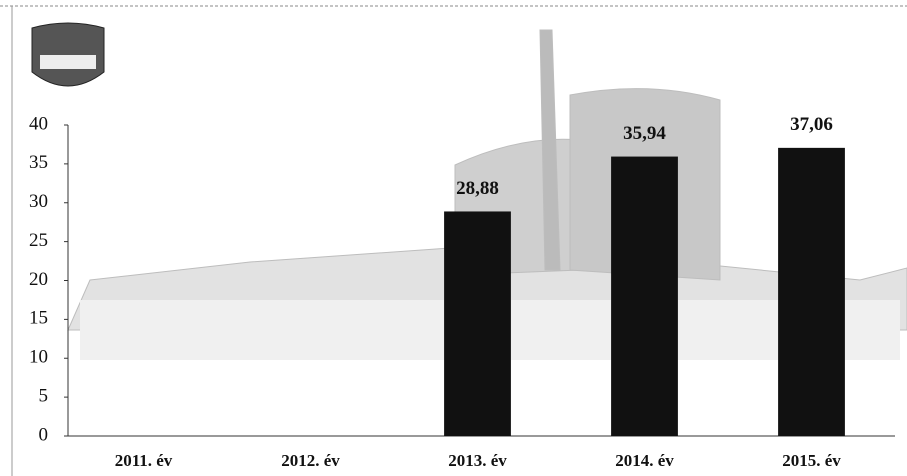 The image size is (907, 476). What do you see at coordinates (38, 279) in the screenshot?
I see `y-tick-label: 20` at bounding box center [38, 279].